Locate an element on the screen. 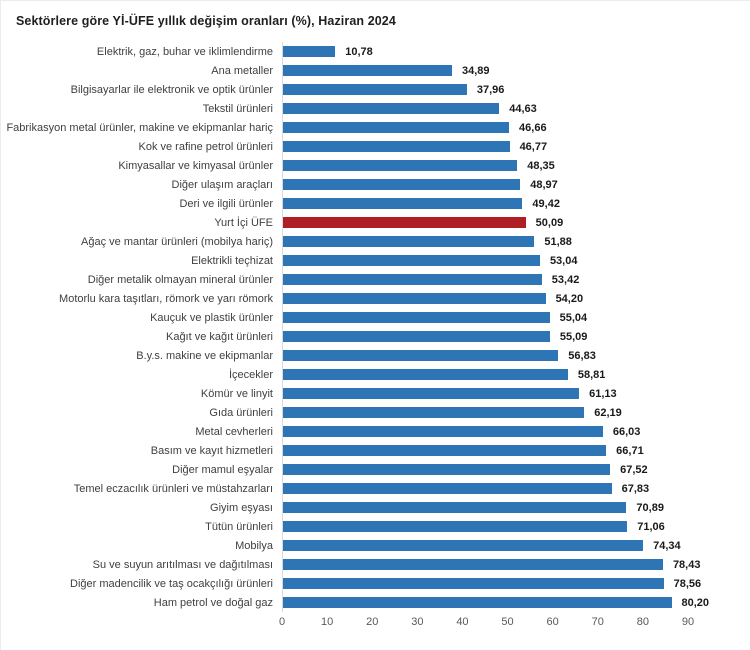 This screenshot has height=650, width=750. value-label: 34,89 is located at coordinates (476, 70).